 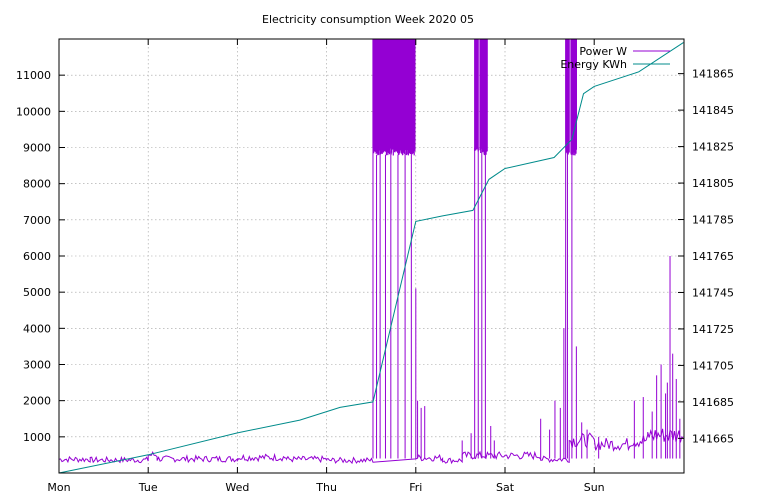 I want to click on legend-label-power: Power W, so click(x=603, y=51).